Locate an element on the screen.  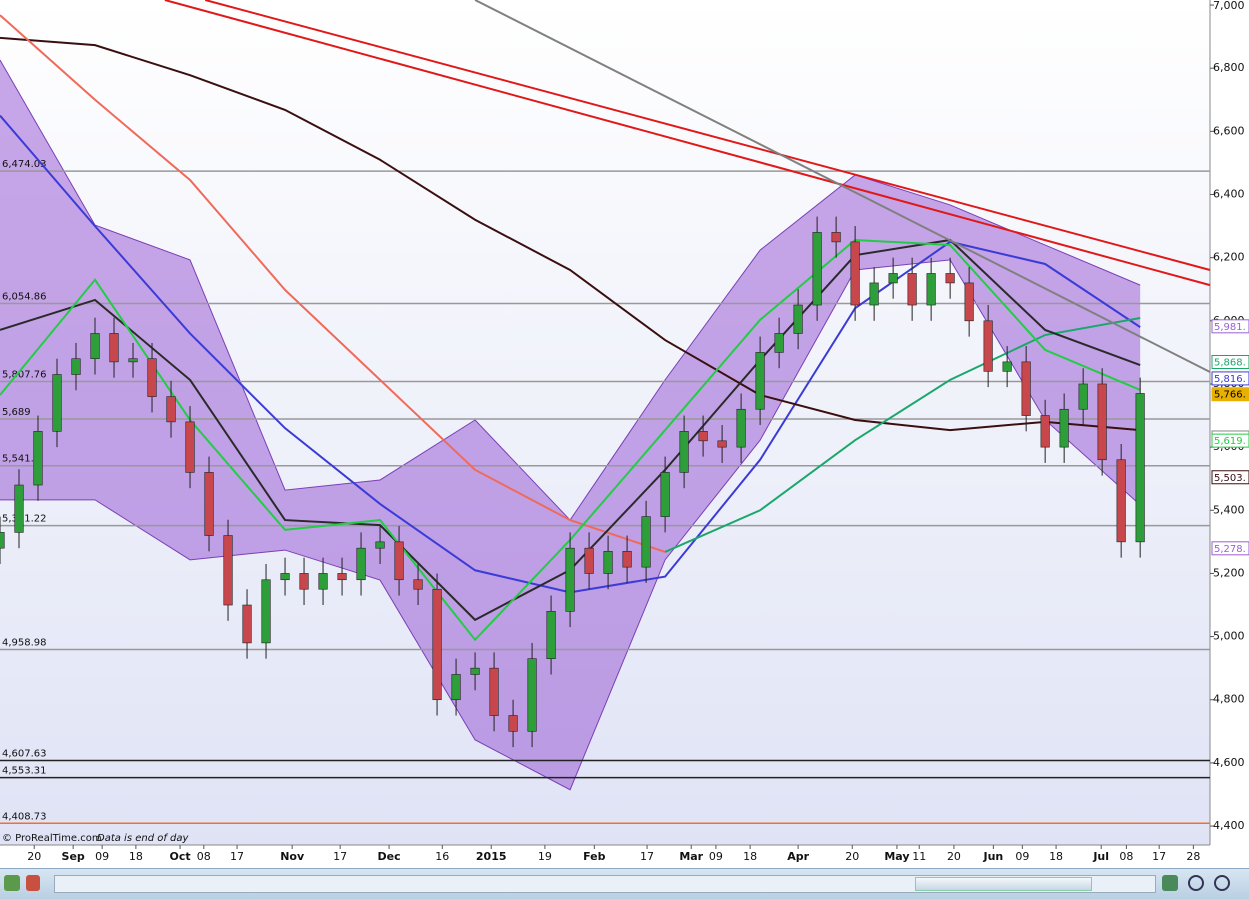
settings-icon is located at coordinates (33, 883).